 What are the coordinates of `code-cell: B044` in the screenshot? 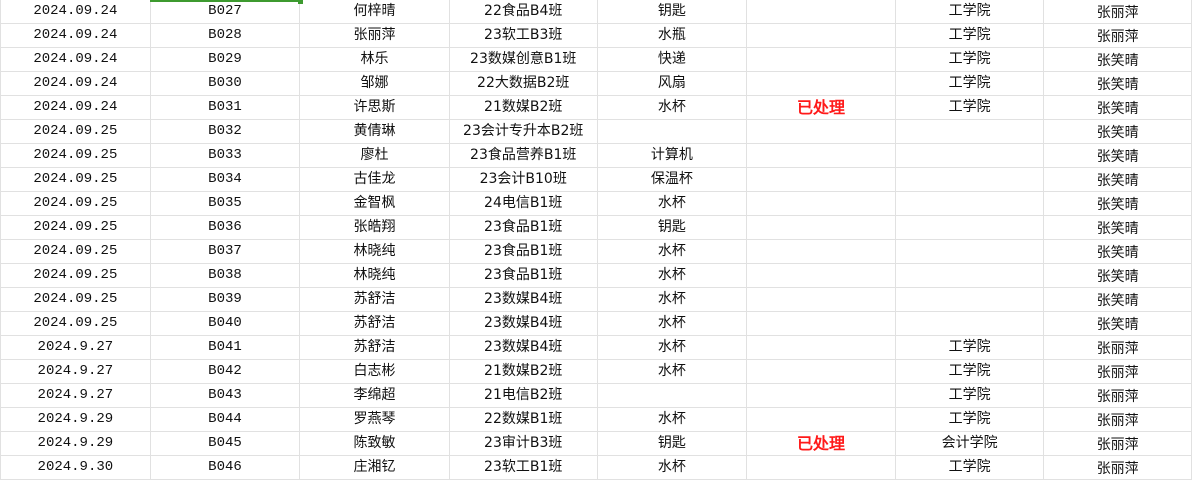 It's located at (225, 419).